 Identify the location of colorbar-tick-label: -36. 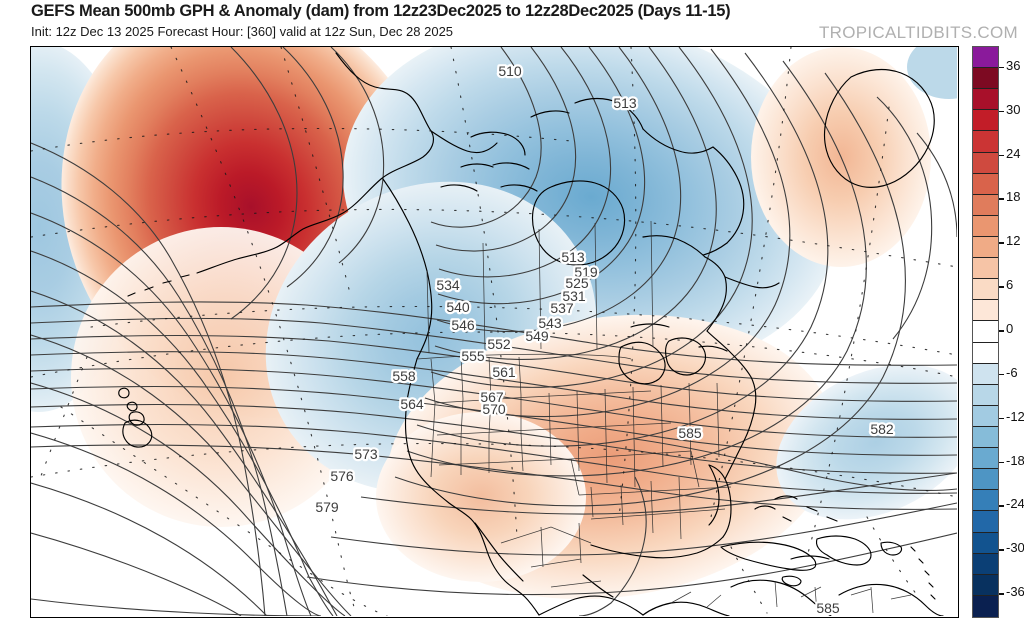
(1015, 592).